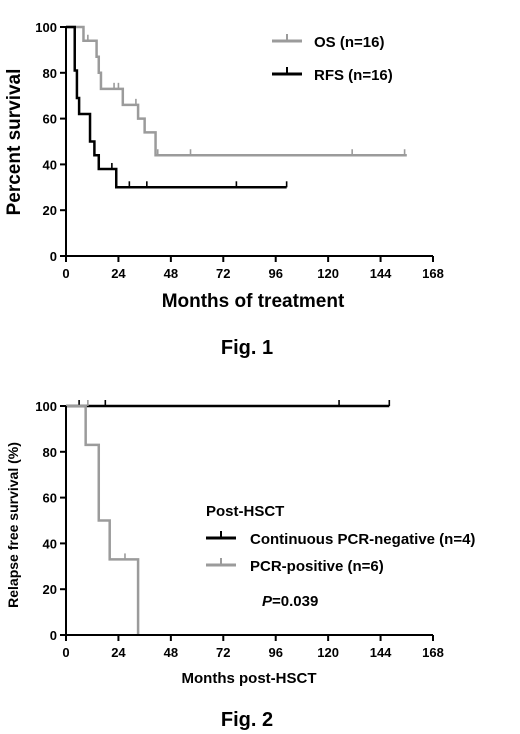 The height and width of the screenshot is (734, 520). I want to click on figure-caption-1: Fig. 1, so click(247, 348).